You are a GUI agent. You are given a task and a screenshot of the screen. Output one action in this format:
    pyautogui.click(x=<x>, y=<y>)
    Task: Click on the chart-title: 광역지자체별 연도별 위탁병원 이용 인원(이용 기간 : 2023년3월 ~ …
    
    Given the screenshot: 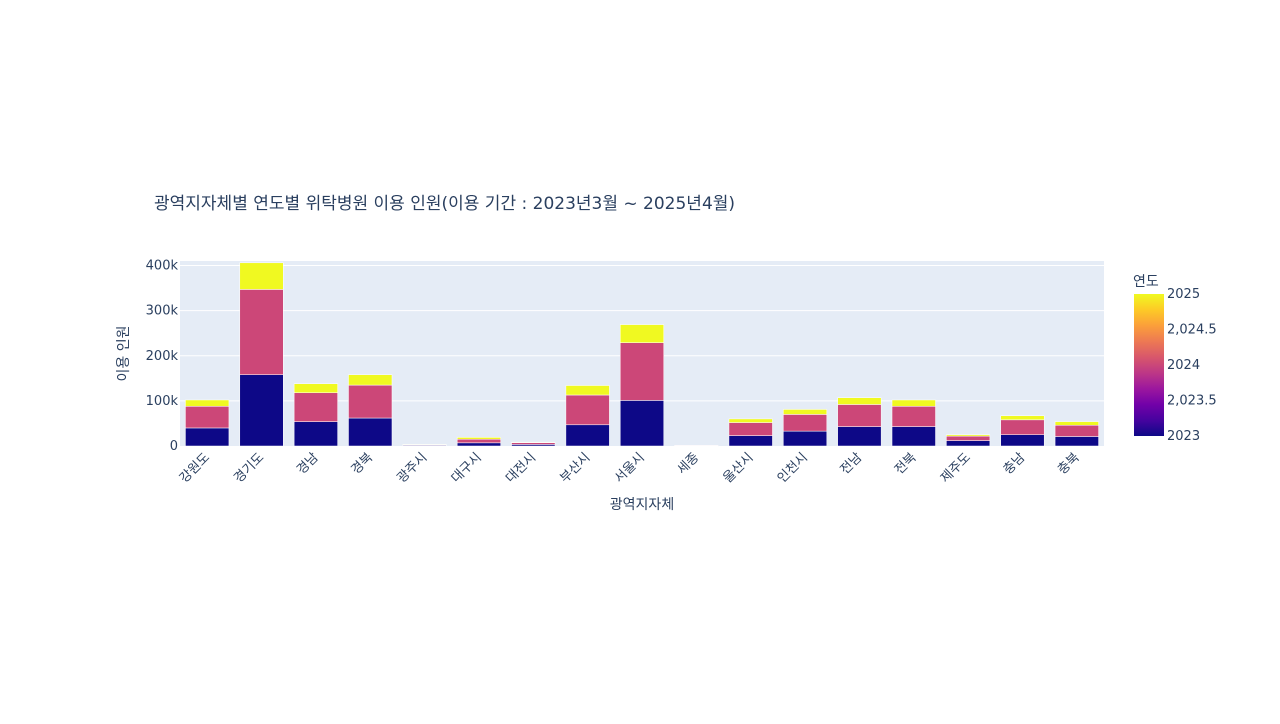 What is the action you would take?
    pyautogui.click(x=444, y=204)
    